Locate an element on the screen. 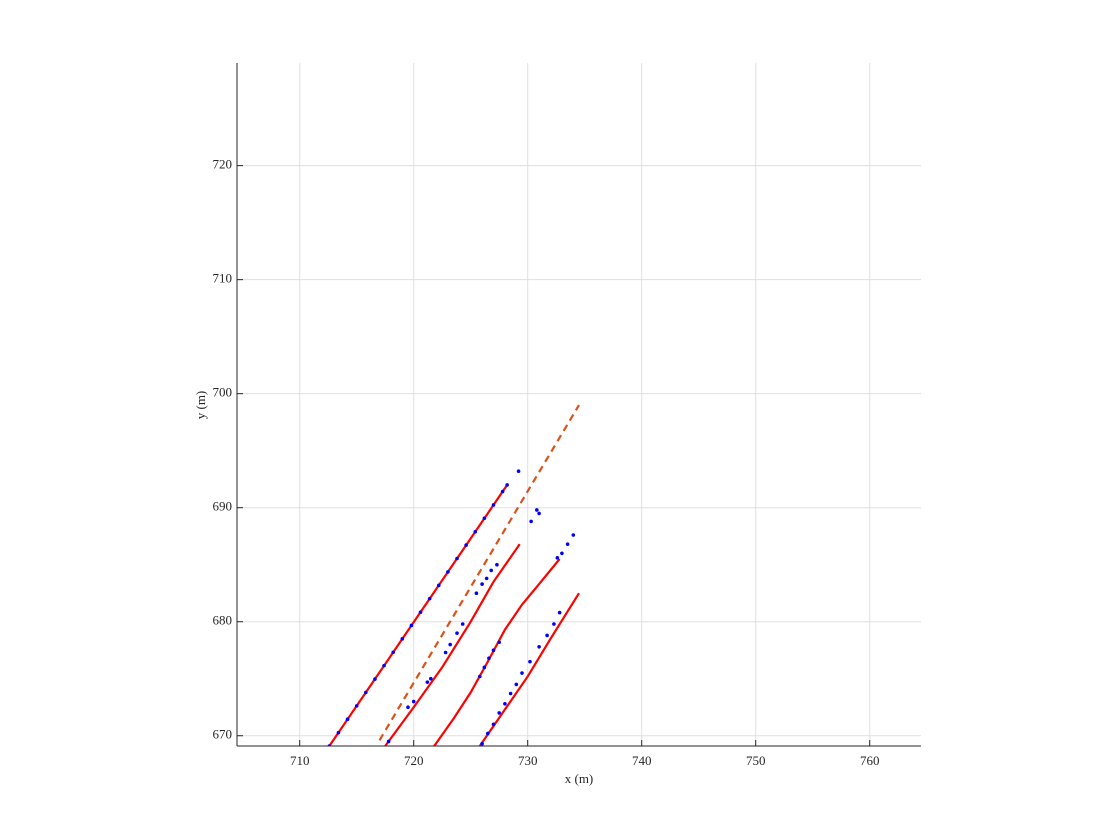 This screenshot has width=1120, height=840. x-axis-label: x (m) is located at coordinates (579, 778).